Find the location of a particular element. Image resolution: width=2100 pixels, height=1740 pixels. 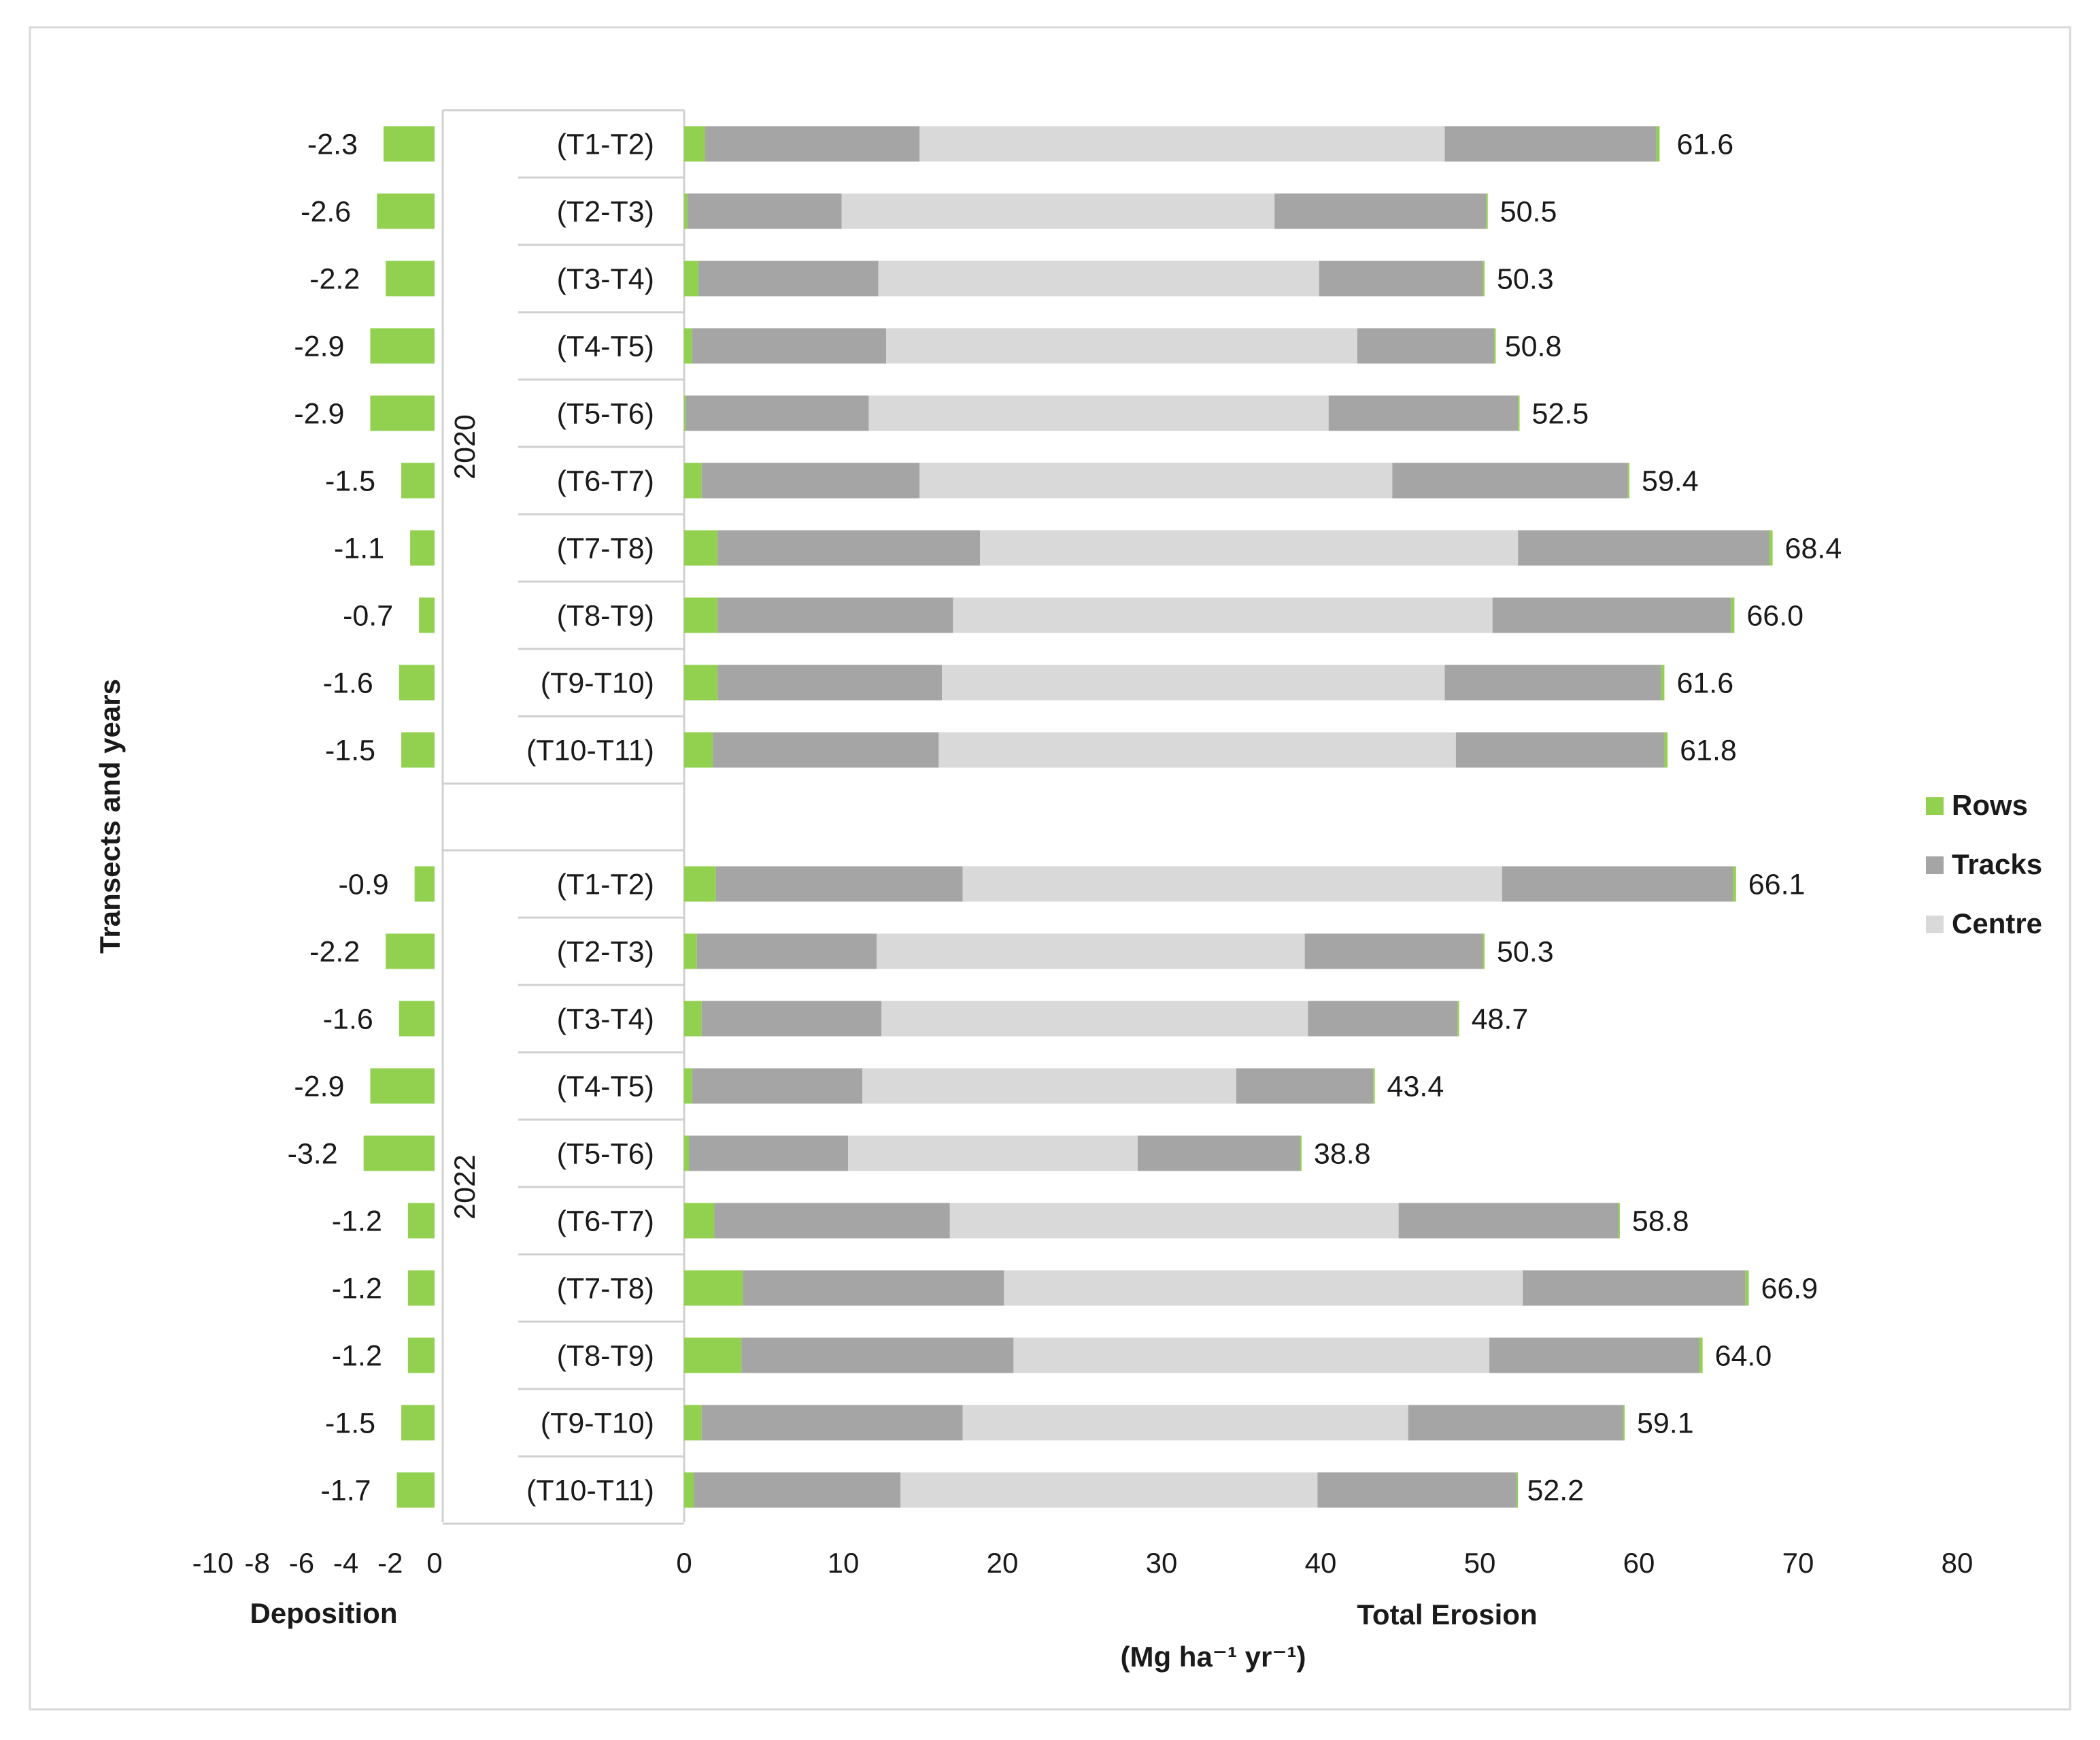

deposition-value-label: -1.2 is located at coordinates (357, 1221).